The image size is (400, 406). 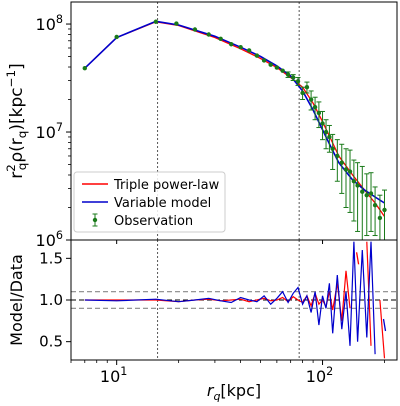 What do you see at coordinates (51, 300) in the screenshot?
I see `ratio-y-tick-label: 1.0` at bounding box center [51, 300].